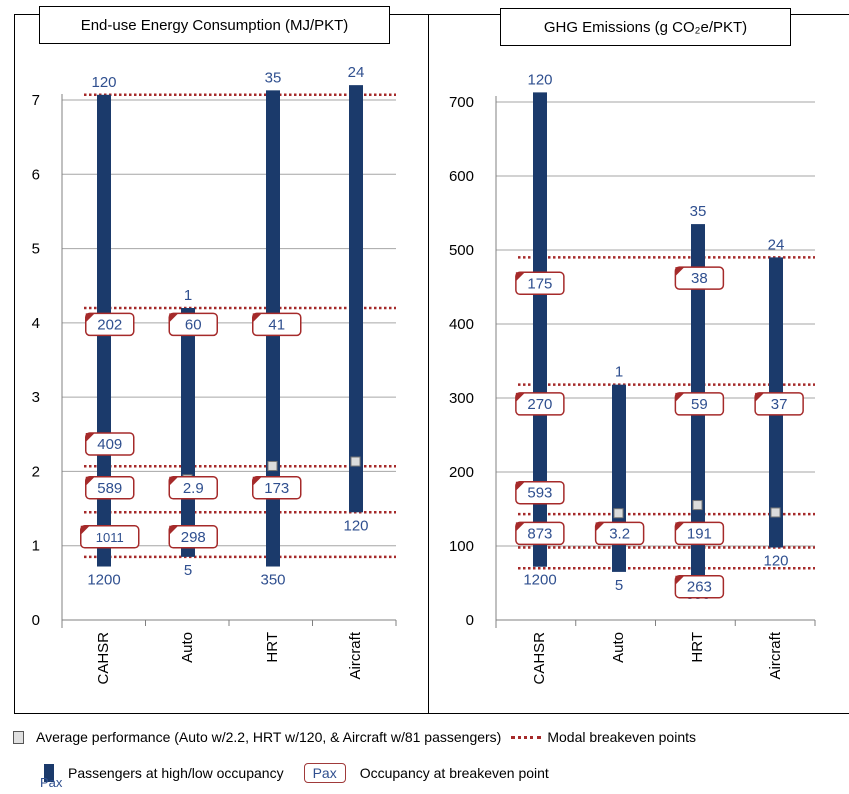 The width and height of the screenshot is (849, 794). I want to click on energy-bar-top-label: 120, so click(103, 82).